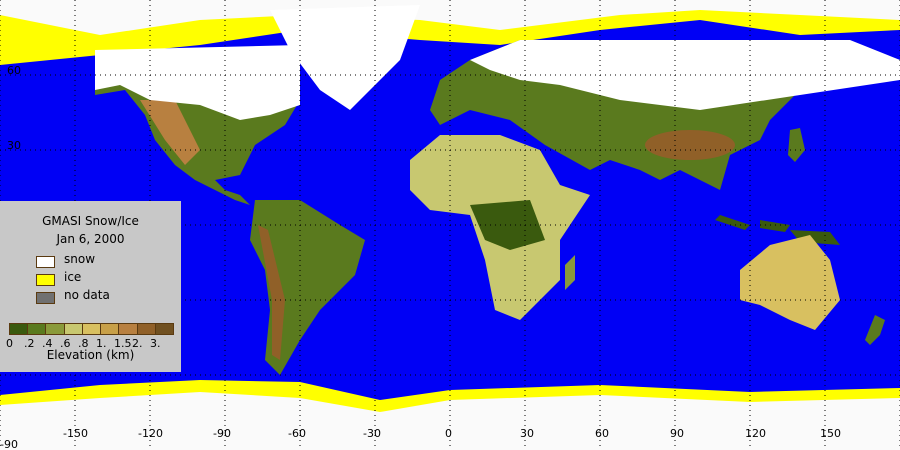 The image size is (900, 450). Describe the element at coordinates (345, 57) in the screenshot. I see `greenland` at that location.